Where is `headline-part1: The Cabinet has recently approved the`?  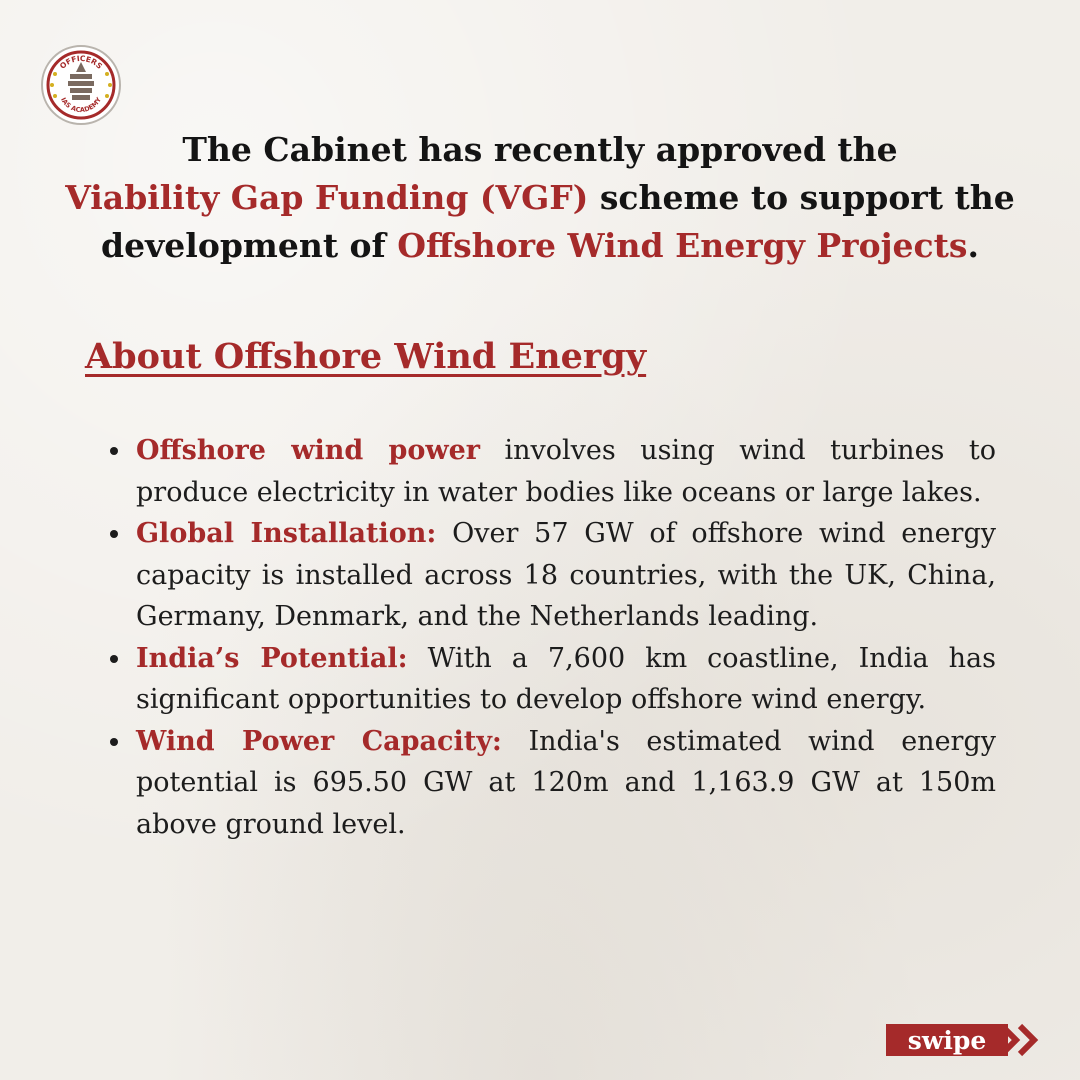 headline-part1: The Cabinet has recently approved the is located at coordinates (540, 149).